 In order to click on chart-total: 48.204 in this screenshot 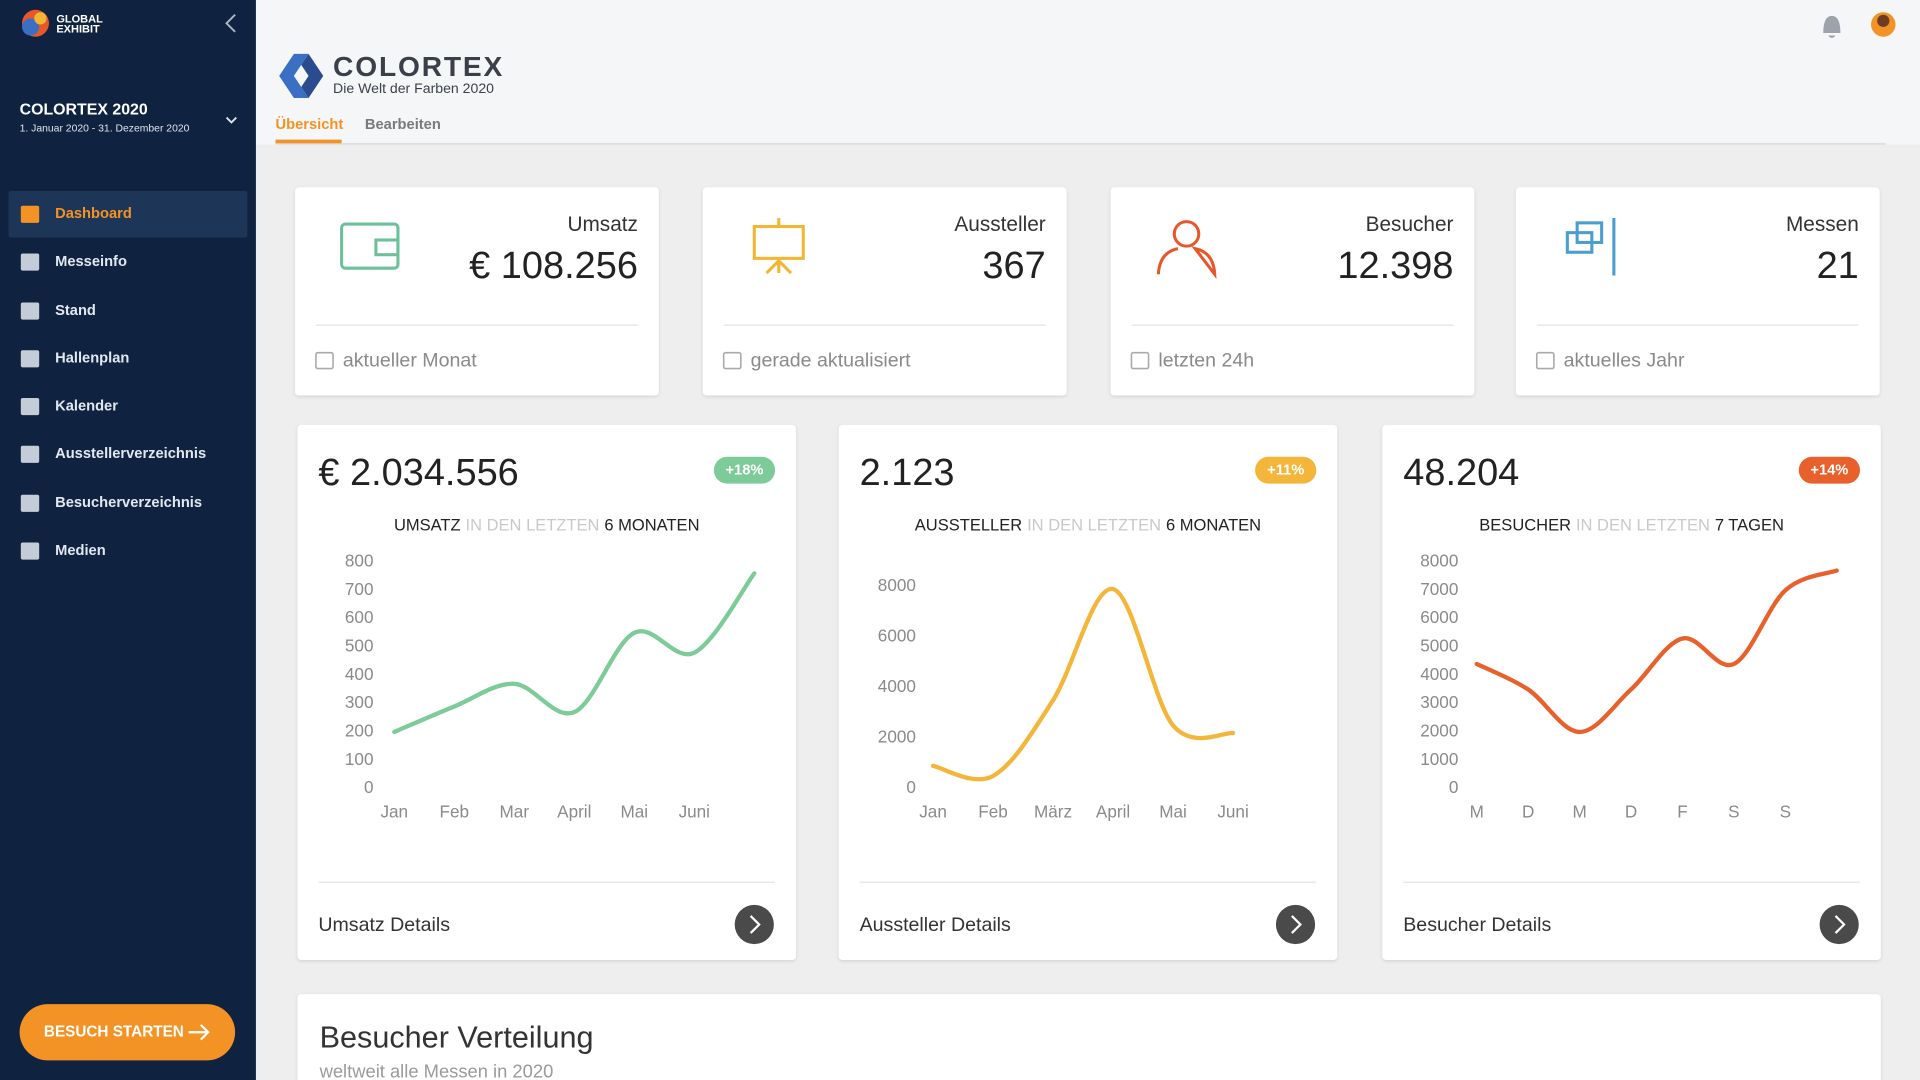, I will do `click(1461, 473)`.